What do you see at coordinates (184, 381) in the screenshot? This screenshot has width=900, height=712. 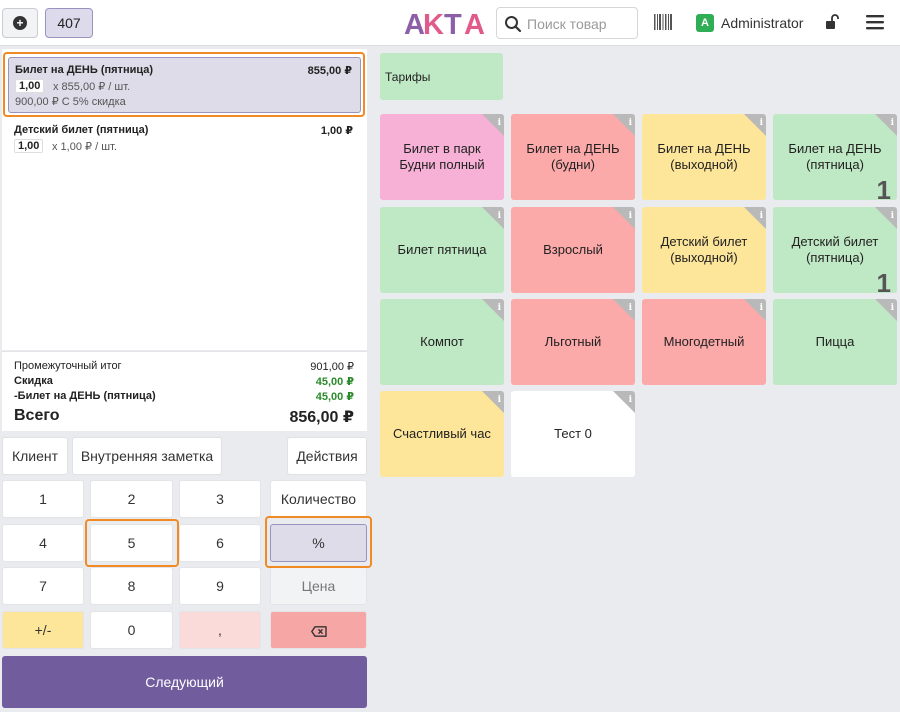 I see `discount-row: Скидка 45,00 ₽` at bounding box center [184, 381].